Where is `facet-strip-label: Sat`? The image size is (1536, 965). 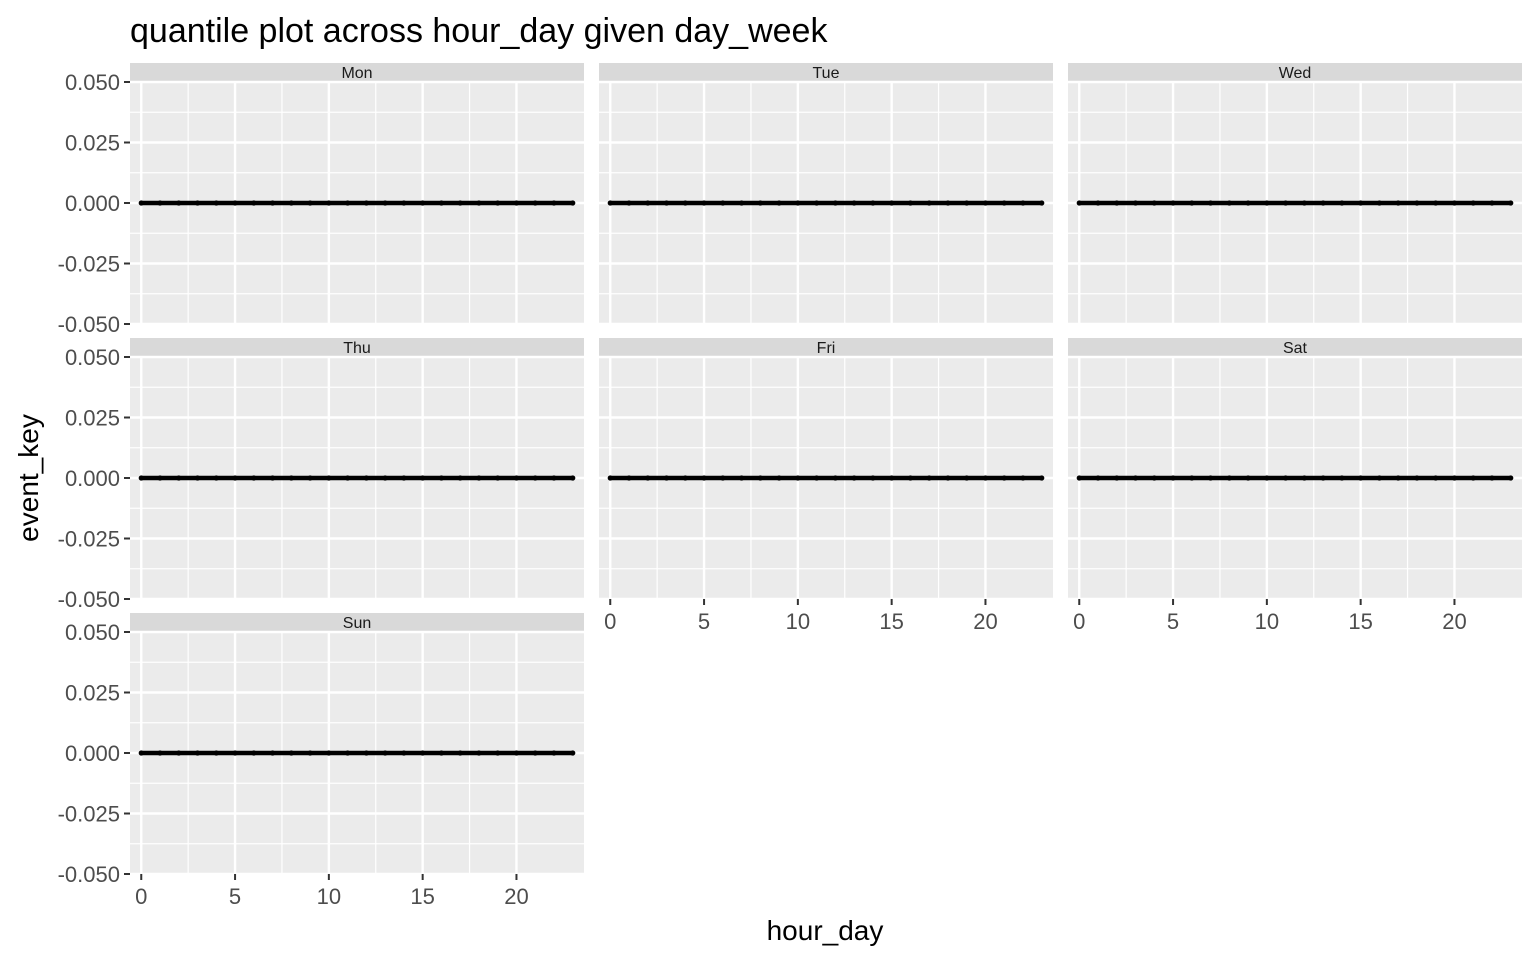
facet-strip-label: Sat is located at coordinates (1295, 348).